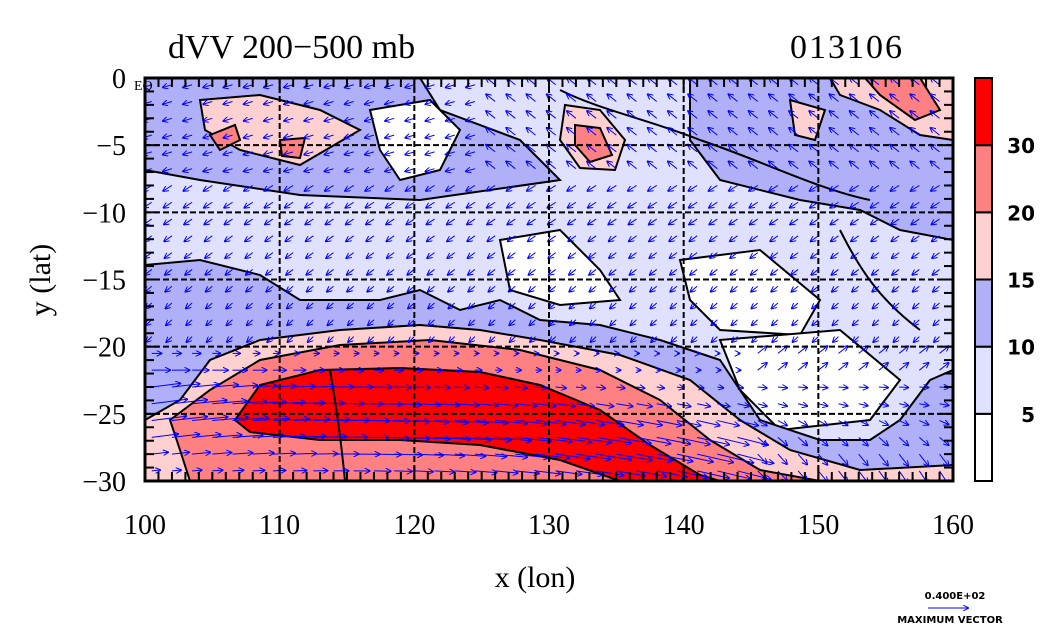 The width and height of the screenshot is (1056, 631). I want to click on y-axis-label: y (lat), so click(40, 280).